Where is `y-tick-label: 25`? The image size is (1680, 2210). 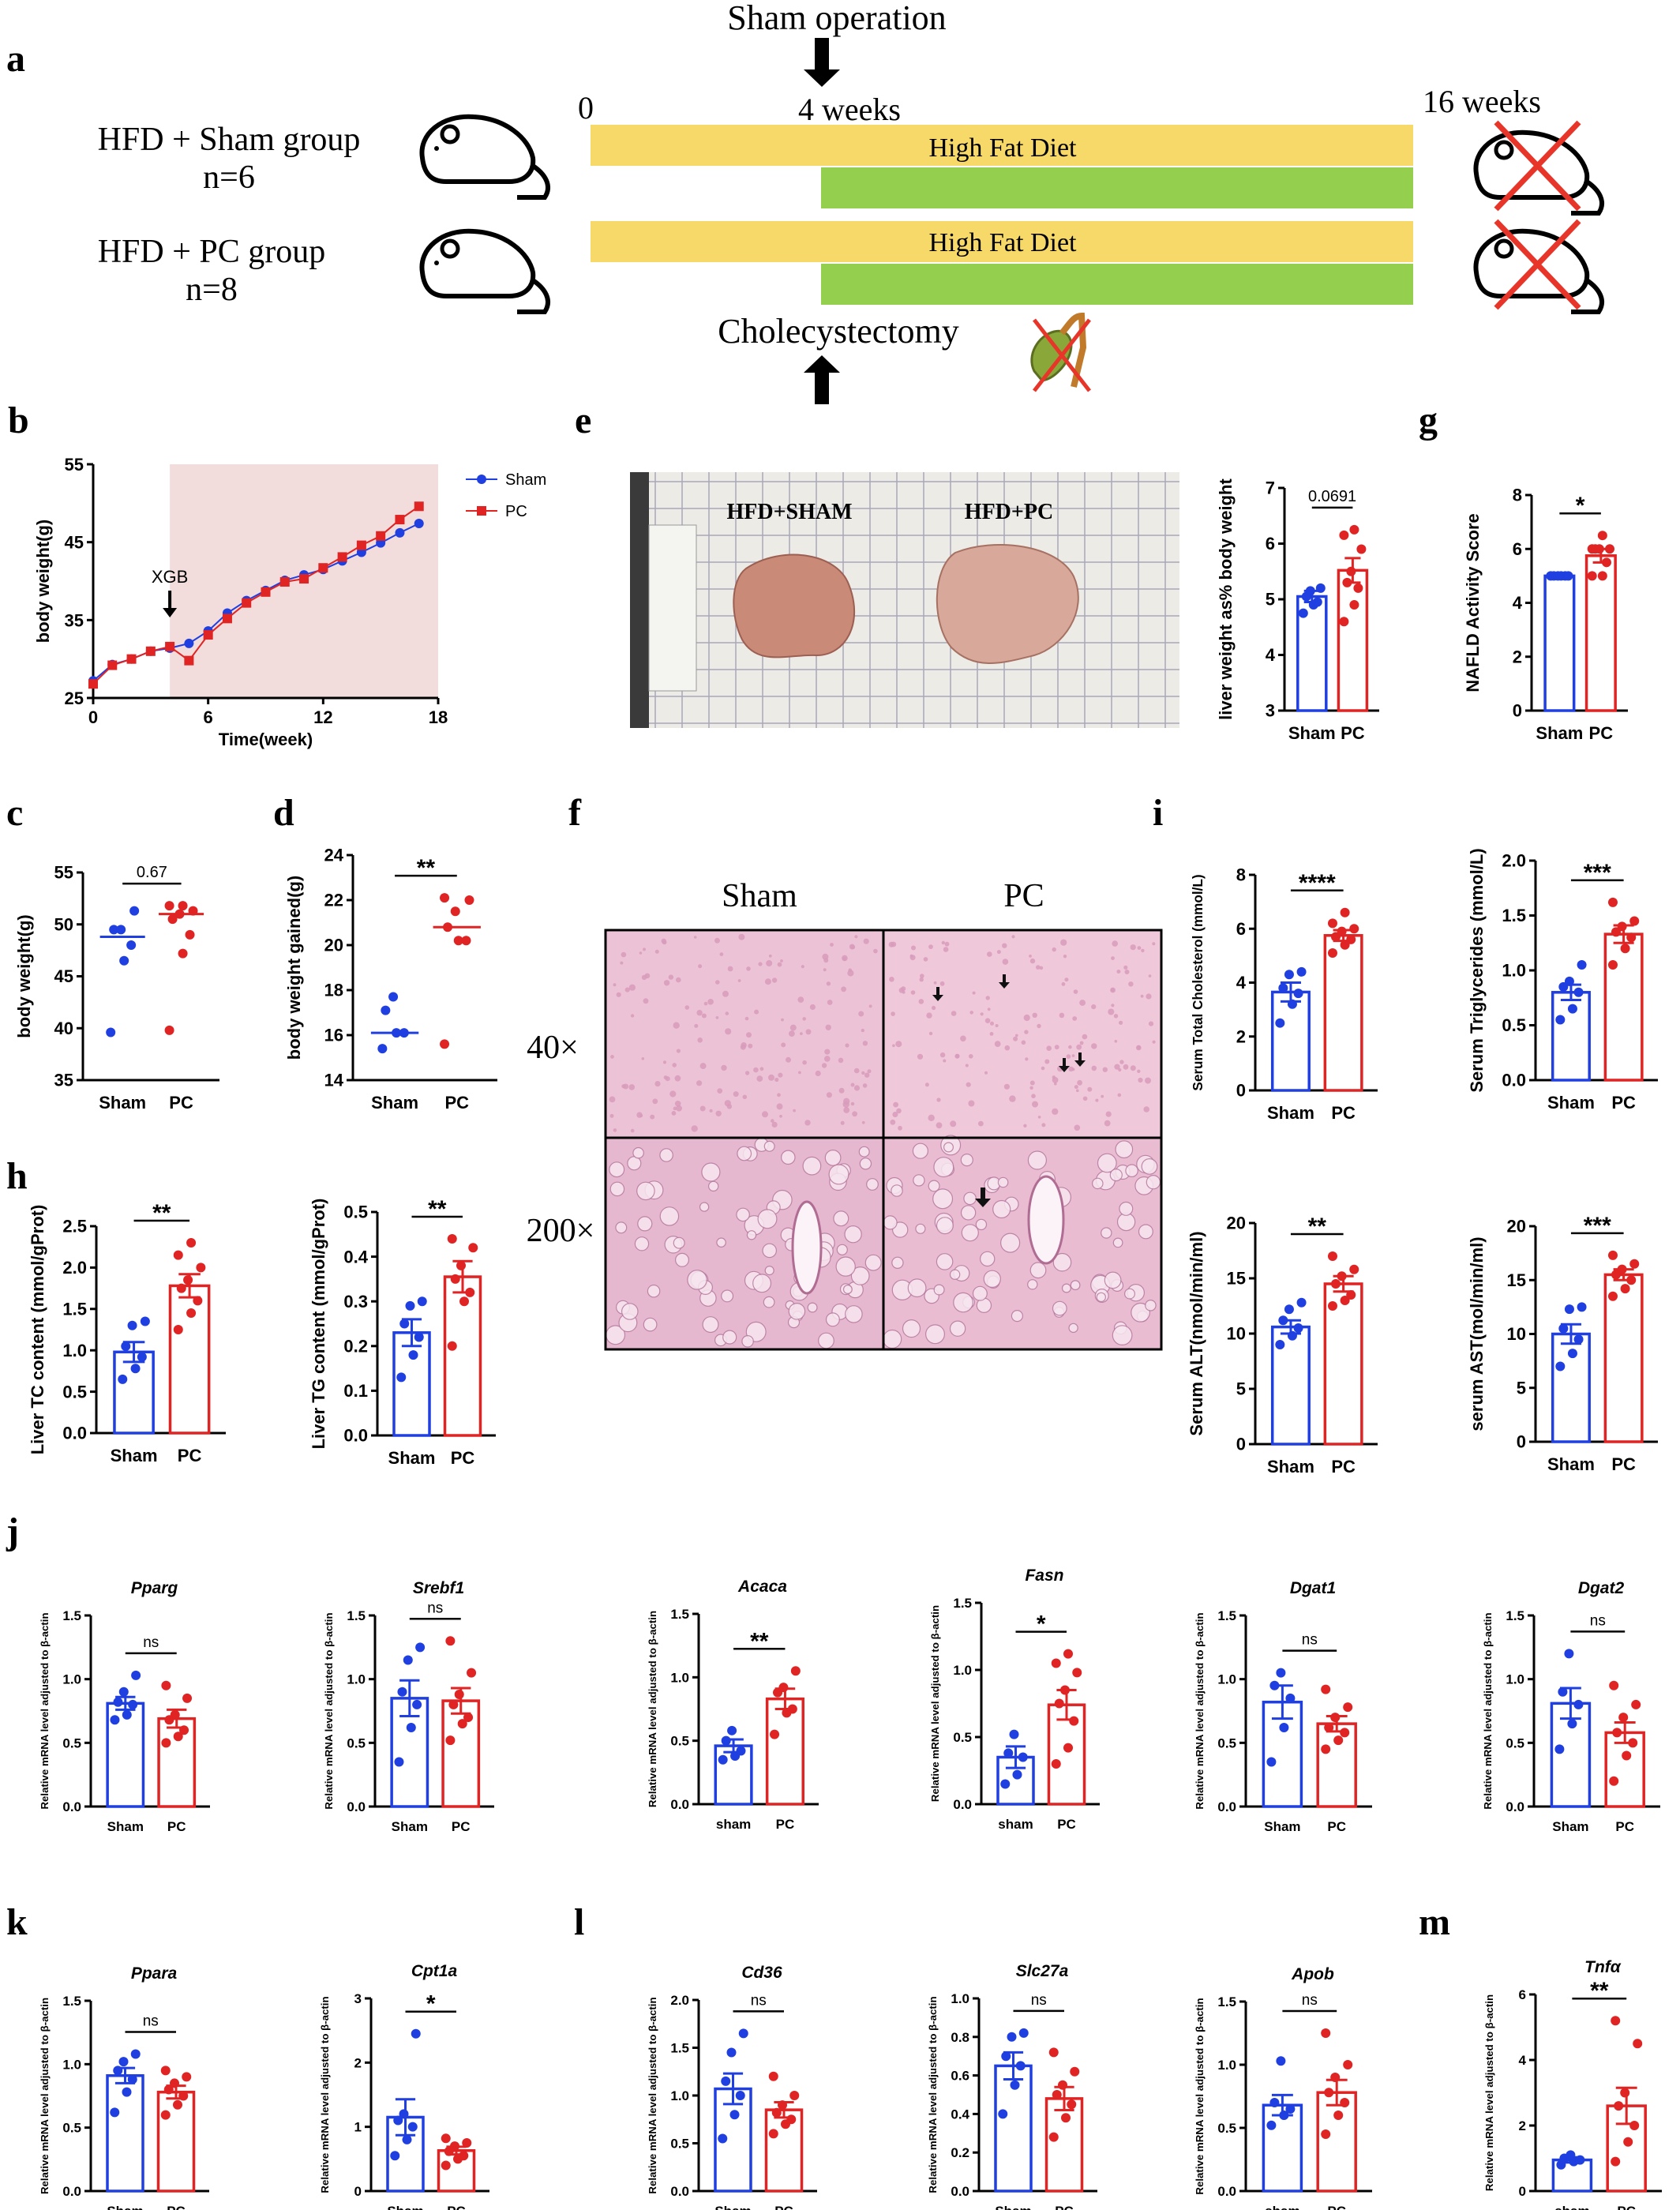
y-tick-label: 25 is located at coordinates (74, 698).